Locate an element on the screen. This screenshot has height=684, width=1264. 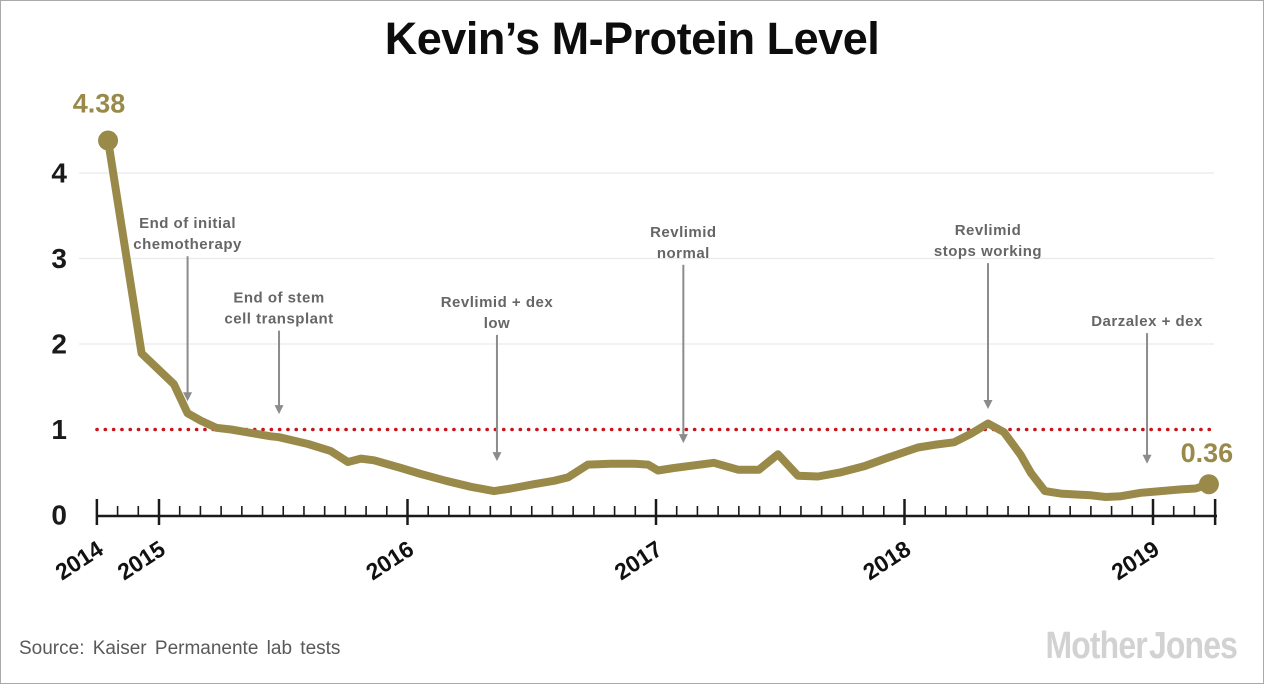
annotation-label: normal is located at coordinates (683, 253).